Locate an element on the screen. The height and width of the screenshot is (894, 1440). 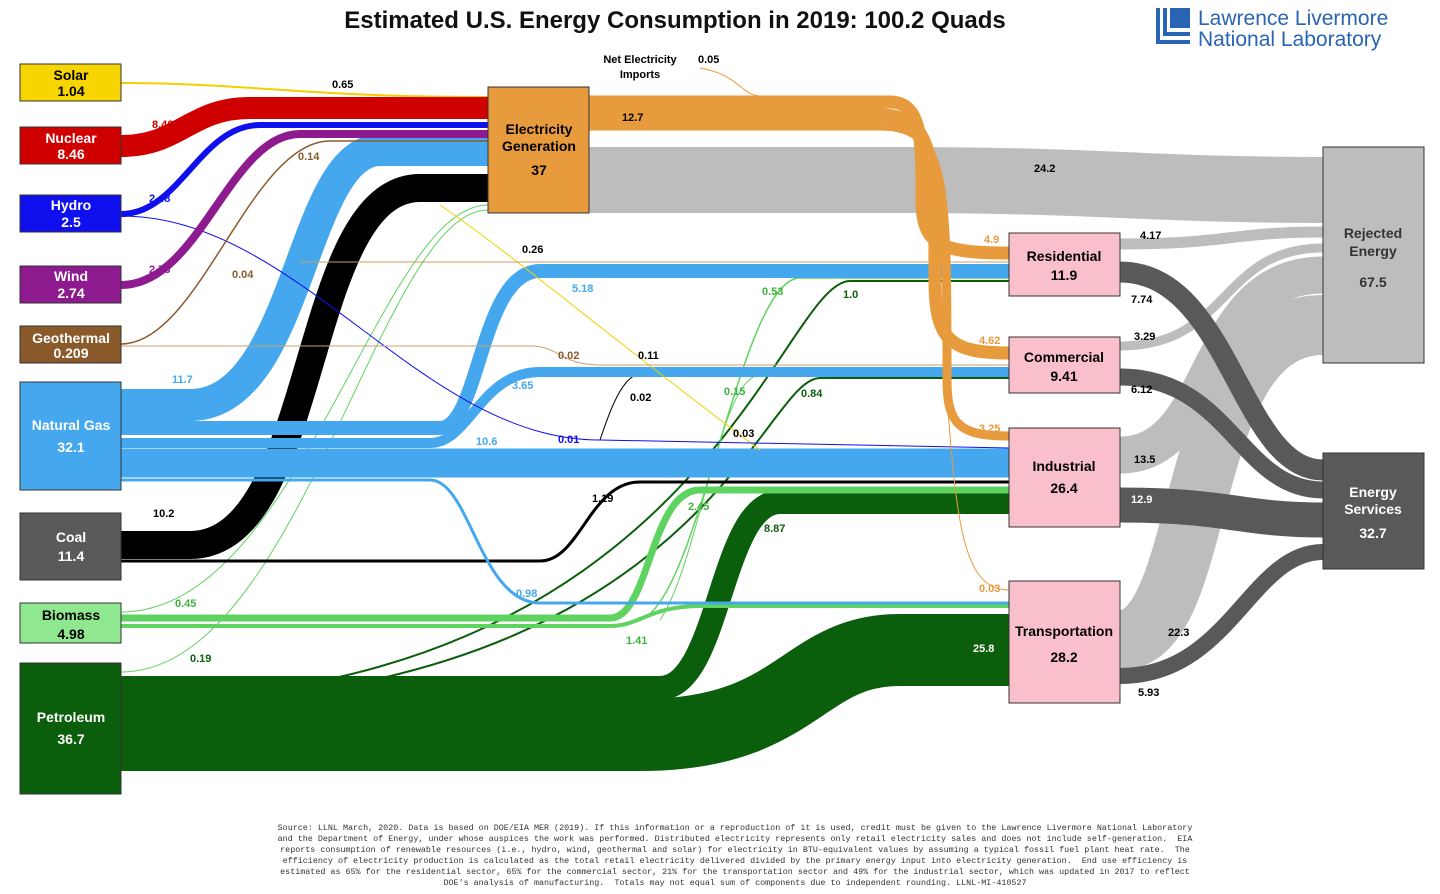
svg-text: Coal is located at coordinates (71, 537).